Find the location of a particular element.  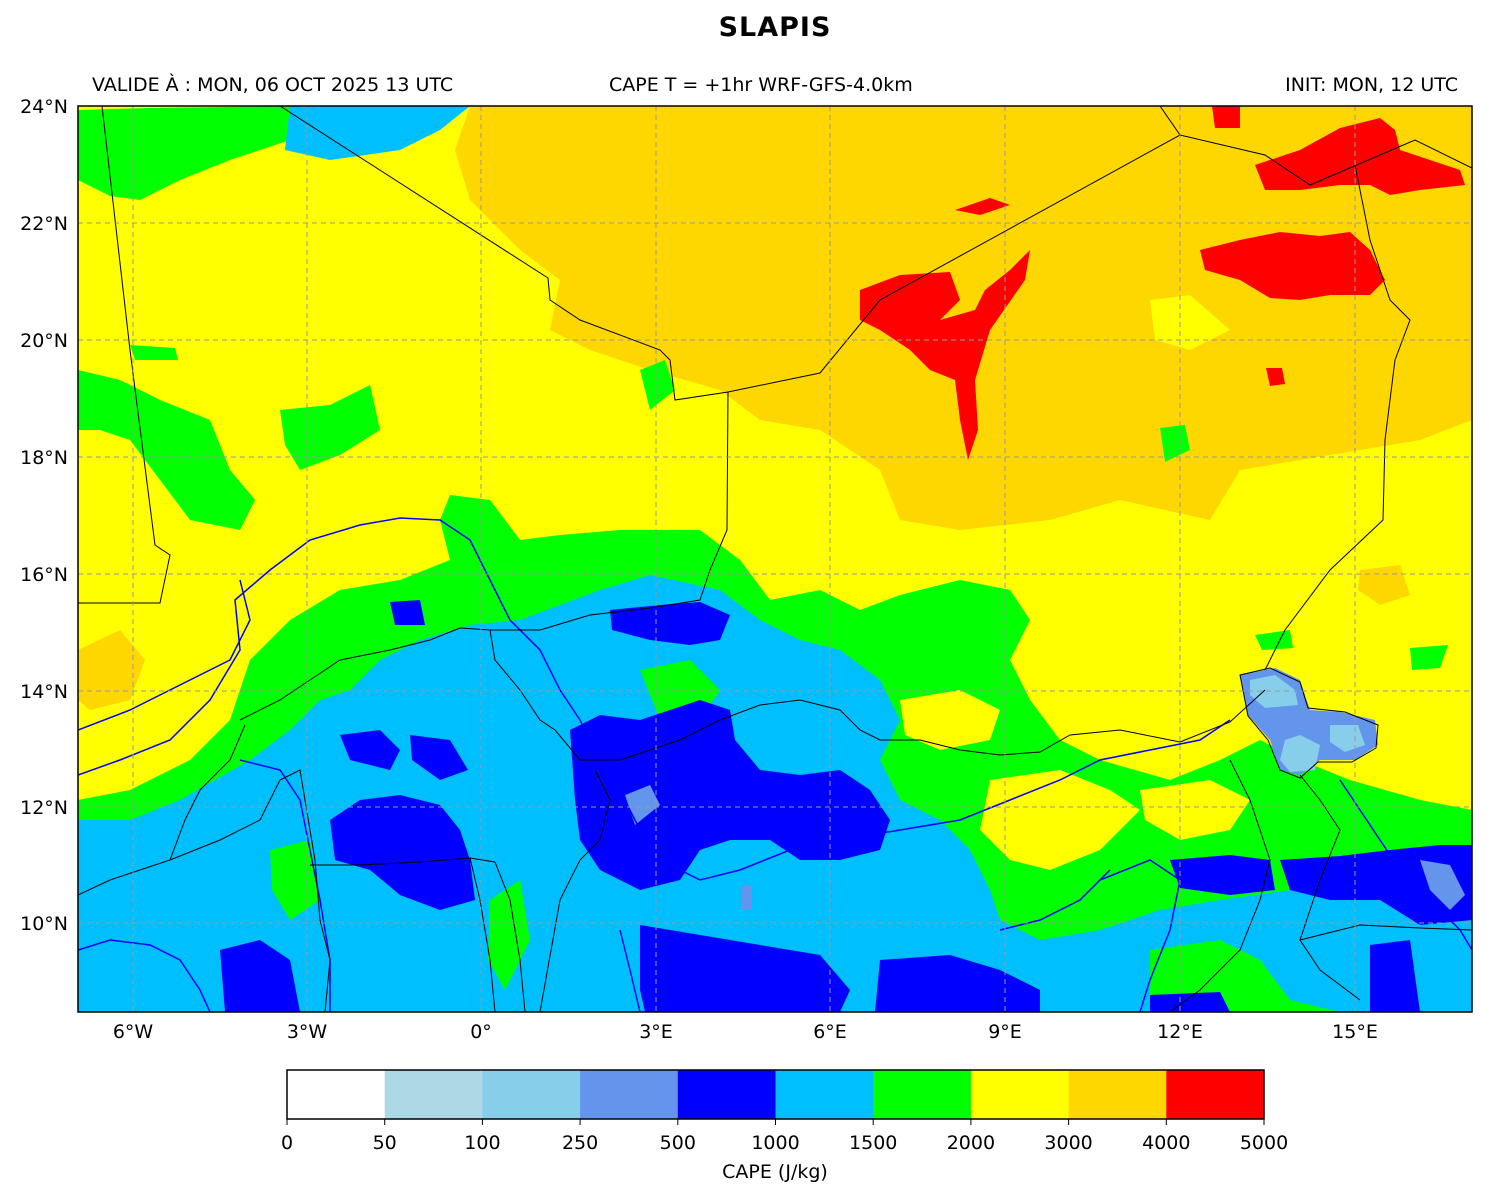

border-mali-guinea is located at coordinates (162, 810).